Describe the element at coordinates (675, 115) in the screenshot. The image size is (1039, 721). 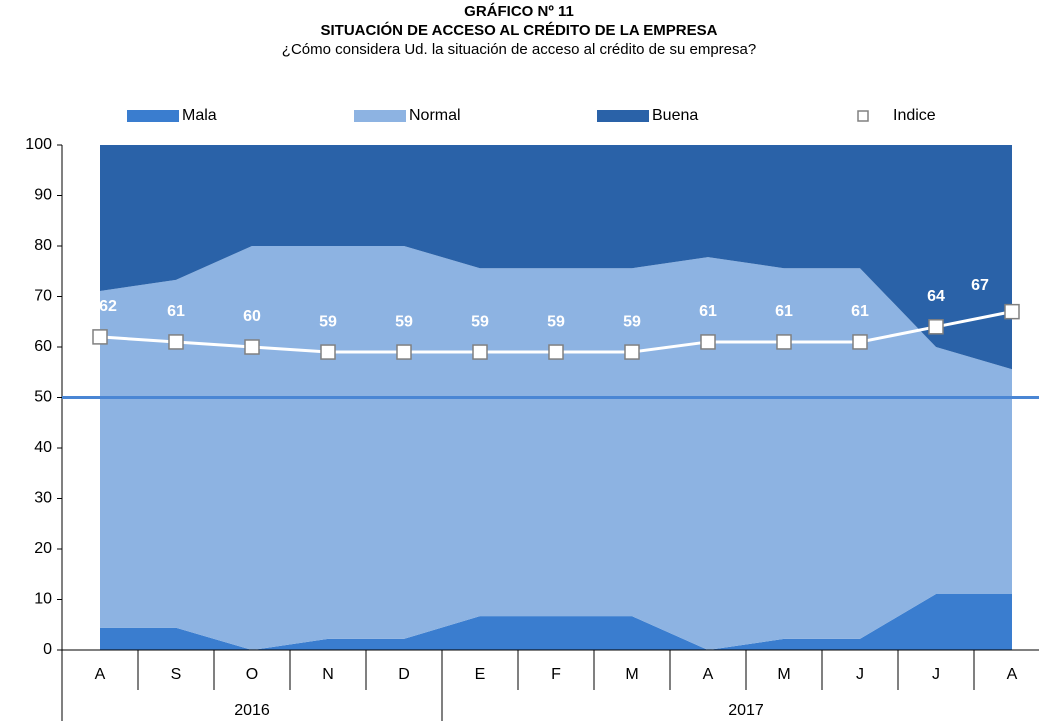
I see `legend-label: Buena` at that location.